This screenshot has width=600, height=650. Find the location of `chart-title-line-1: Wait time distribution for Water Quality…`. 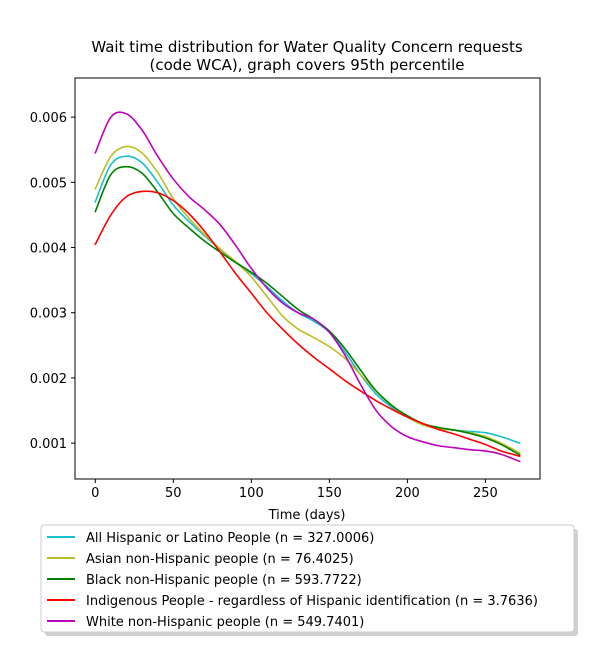

chart-title-line-1: Wait time distribution for Water Quality… is located at coordinates (306, 47).